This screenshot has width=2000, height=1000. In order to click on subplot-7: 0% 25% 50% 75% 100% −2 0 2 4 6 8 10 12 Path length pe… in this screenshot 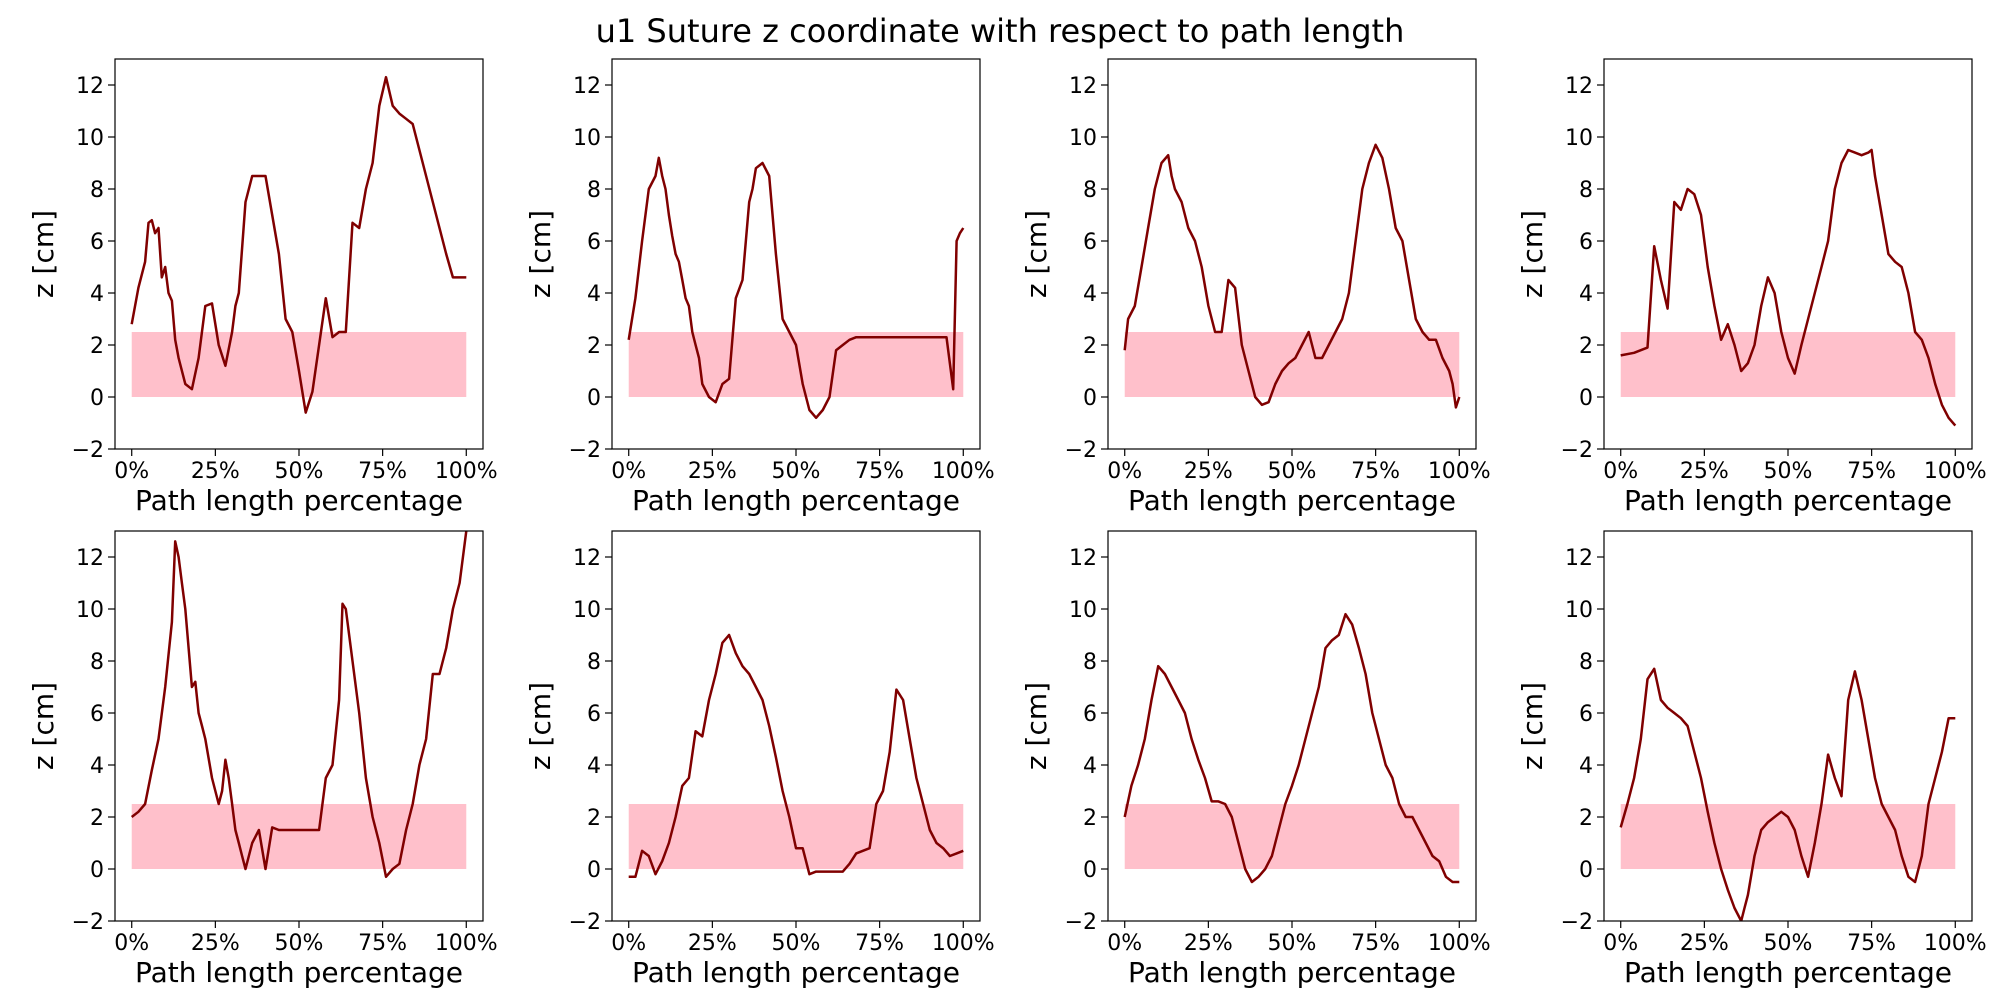, I will do `click(1255, 759)`.